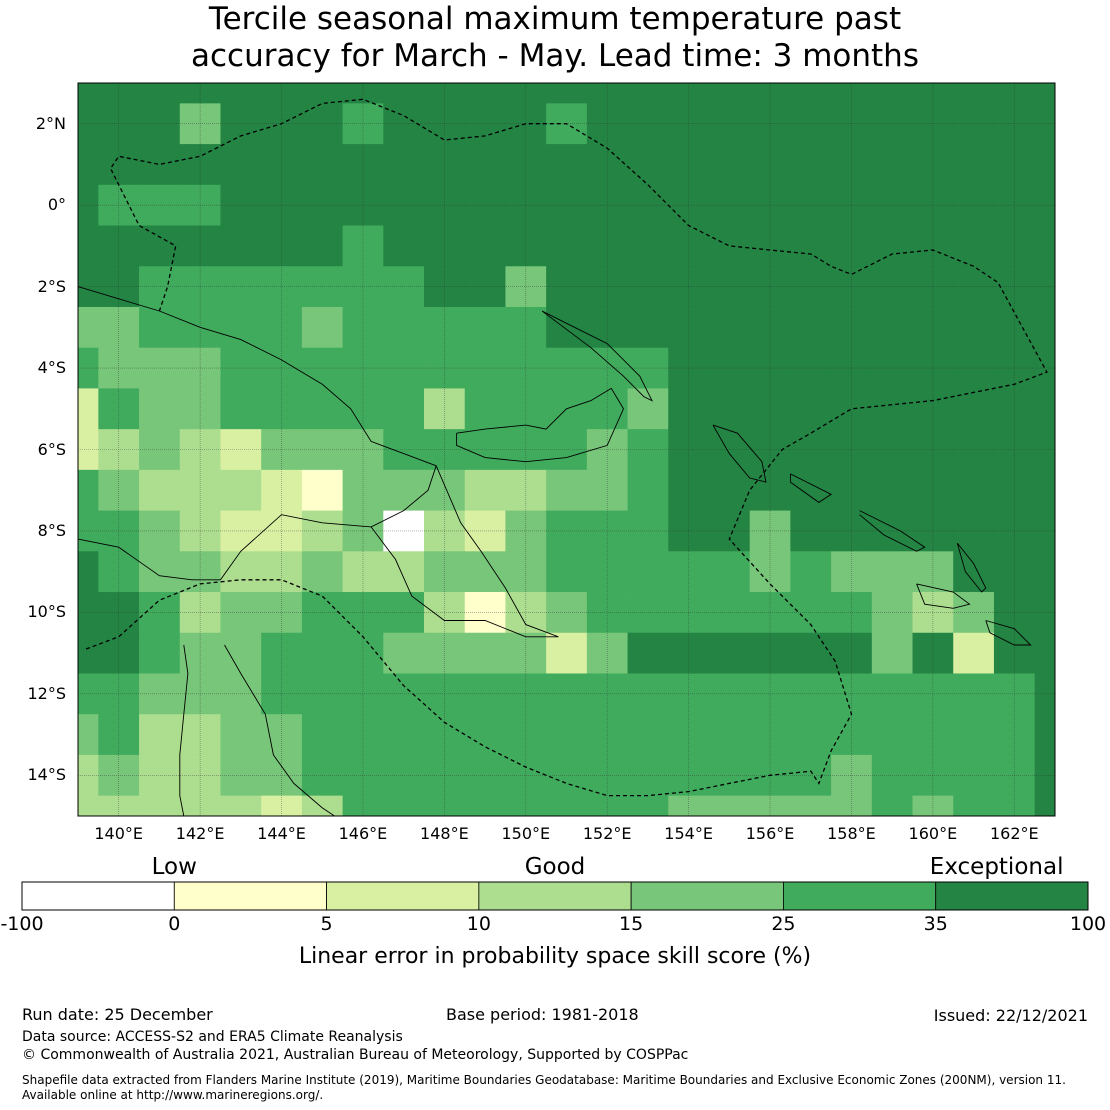 The image size is (1110, 1110). I want to click on longitude-tick-label: 140°E, so click(119, 833).